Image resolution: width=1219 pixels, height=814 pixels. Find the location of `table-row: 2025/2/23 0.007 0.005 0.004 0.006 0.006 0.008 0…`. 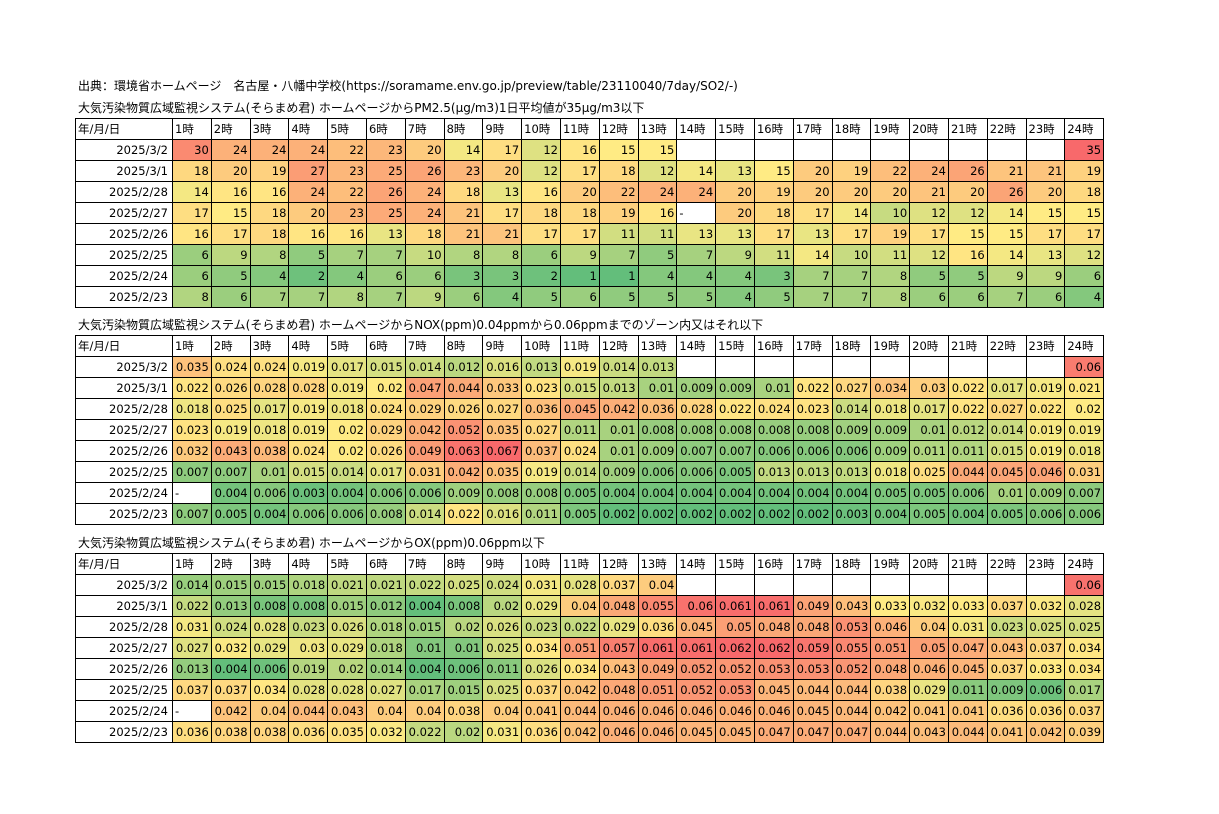

table-row: 2025/2/23 0.007 0.005 0.004 0.006 0.006 0.008 0… is located at coordinates (590, 514).